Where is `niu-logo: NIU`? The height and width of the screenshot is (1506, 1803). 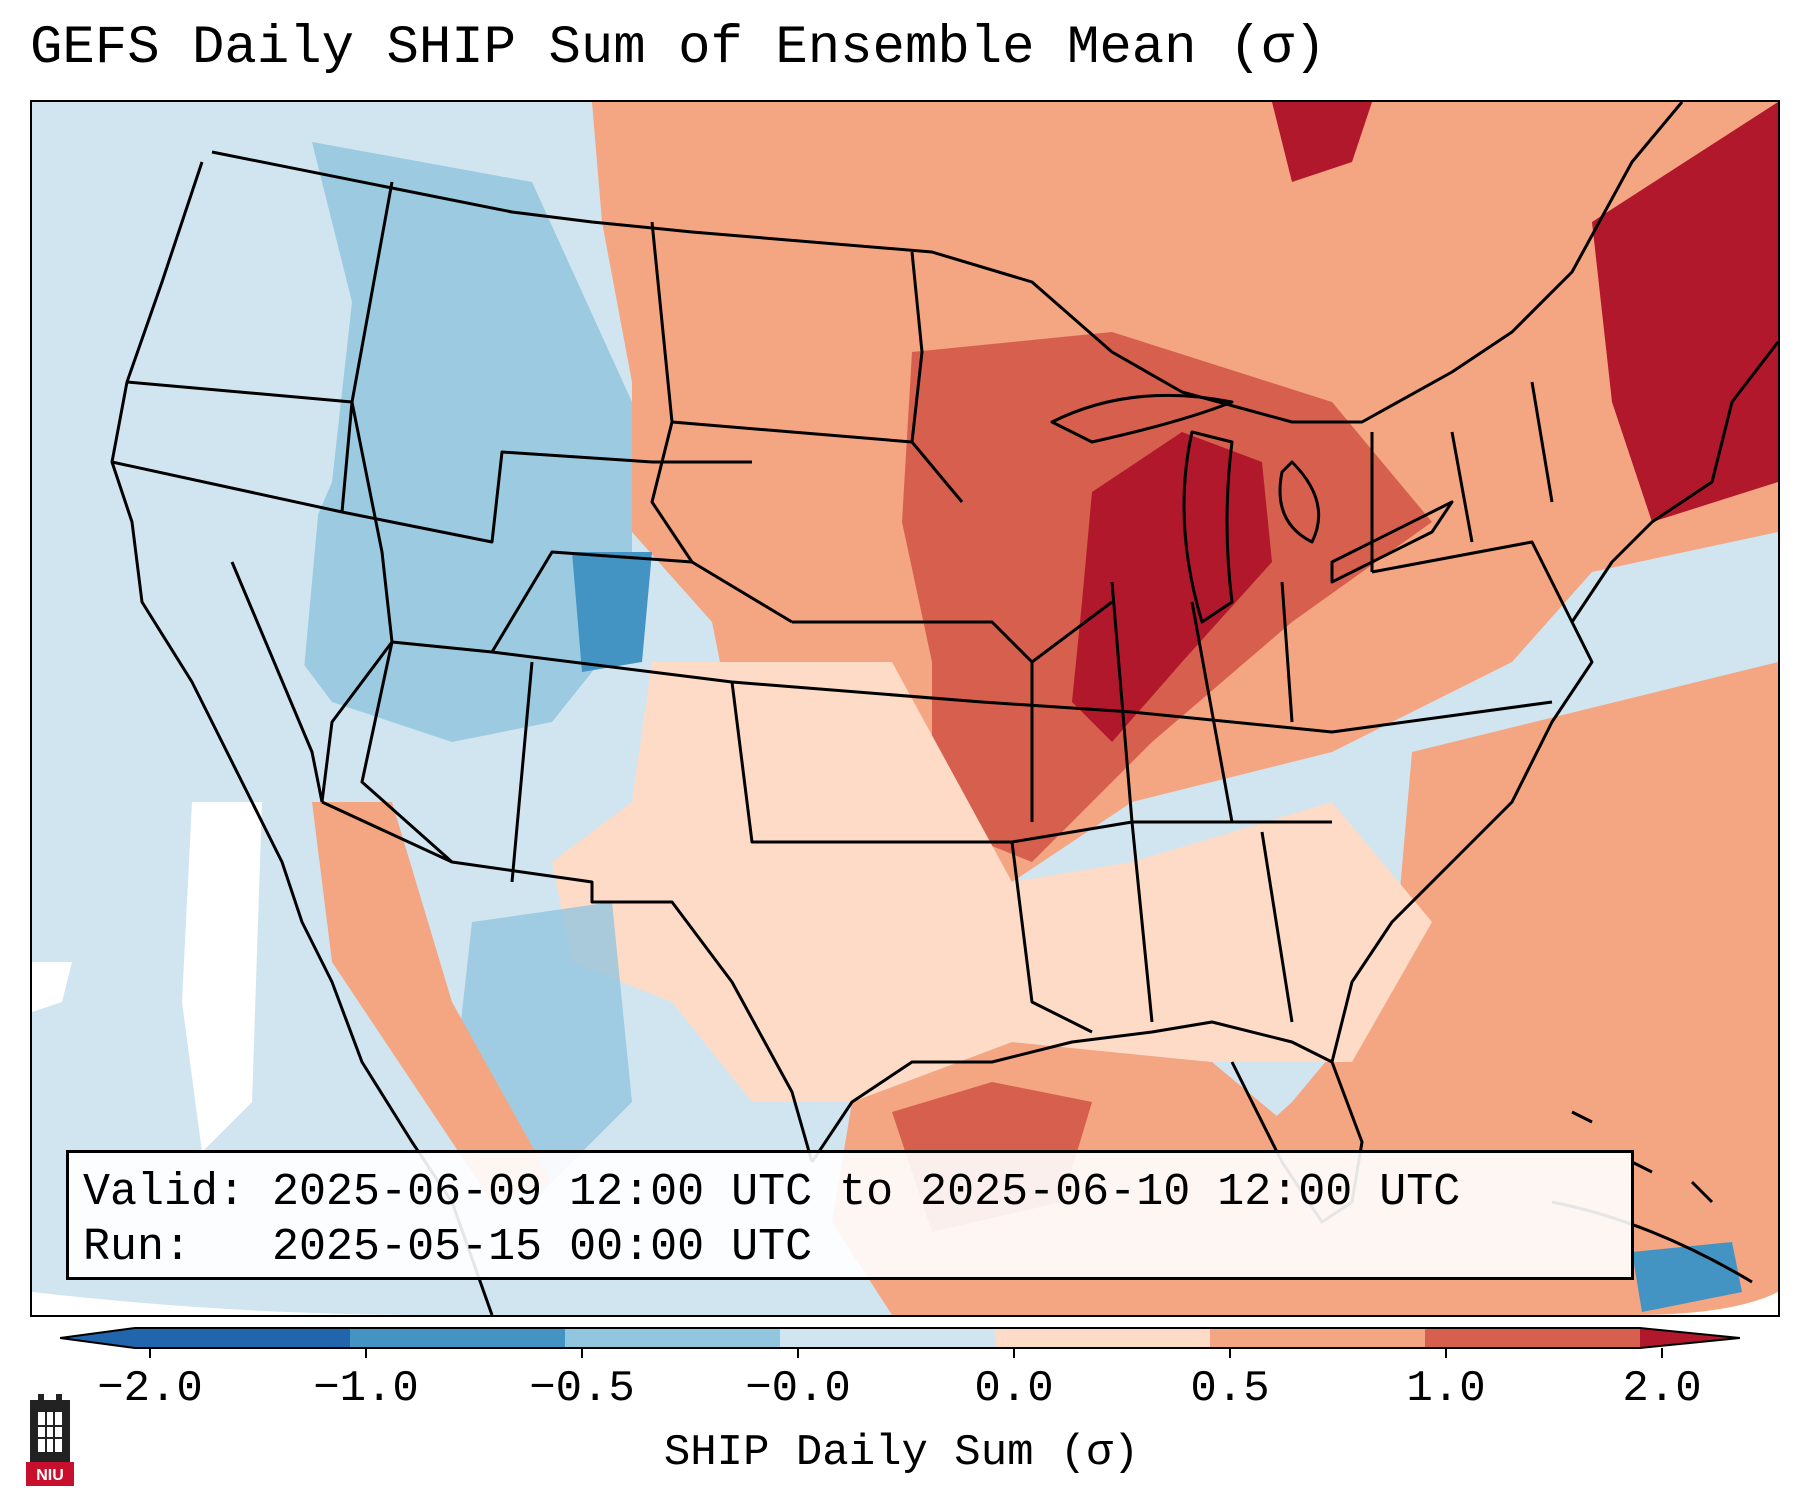
niu-logo: NIU is located at coordinates (50, 1440).